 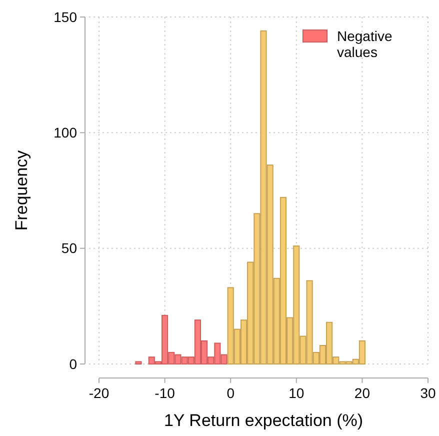 I want to click on legend-label: Negative values, so click(x=364, y=44).